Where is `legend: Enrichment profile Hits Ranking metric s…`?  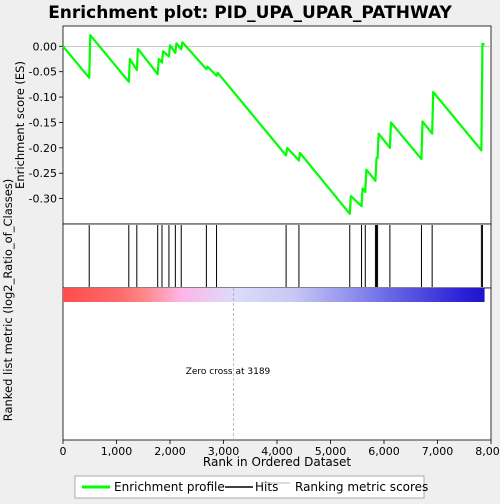 legend: Enrichment profile Hits Ranking metric s… is located at coordinates (251, 487).